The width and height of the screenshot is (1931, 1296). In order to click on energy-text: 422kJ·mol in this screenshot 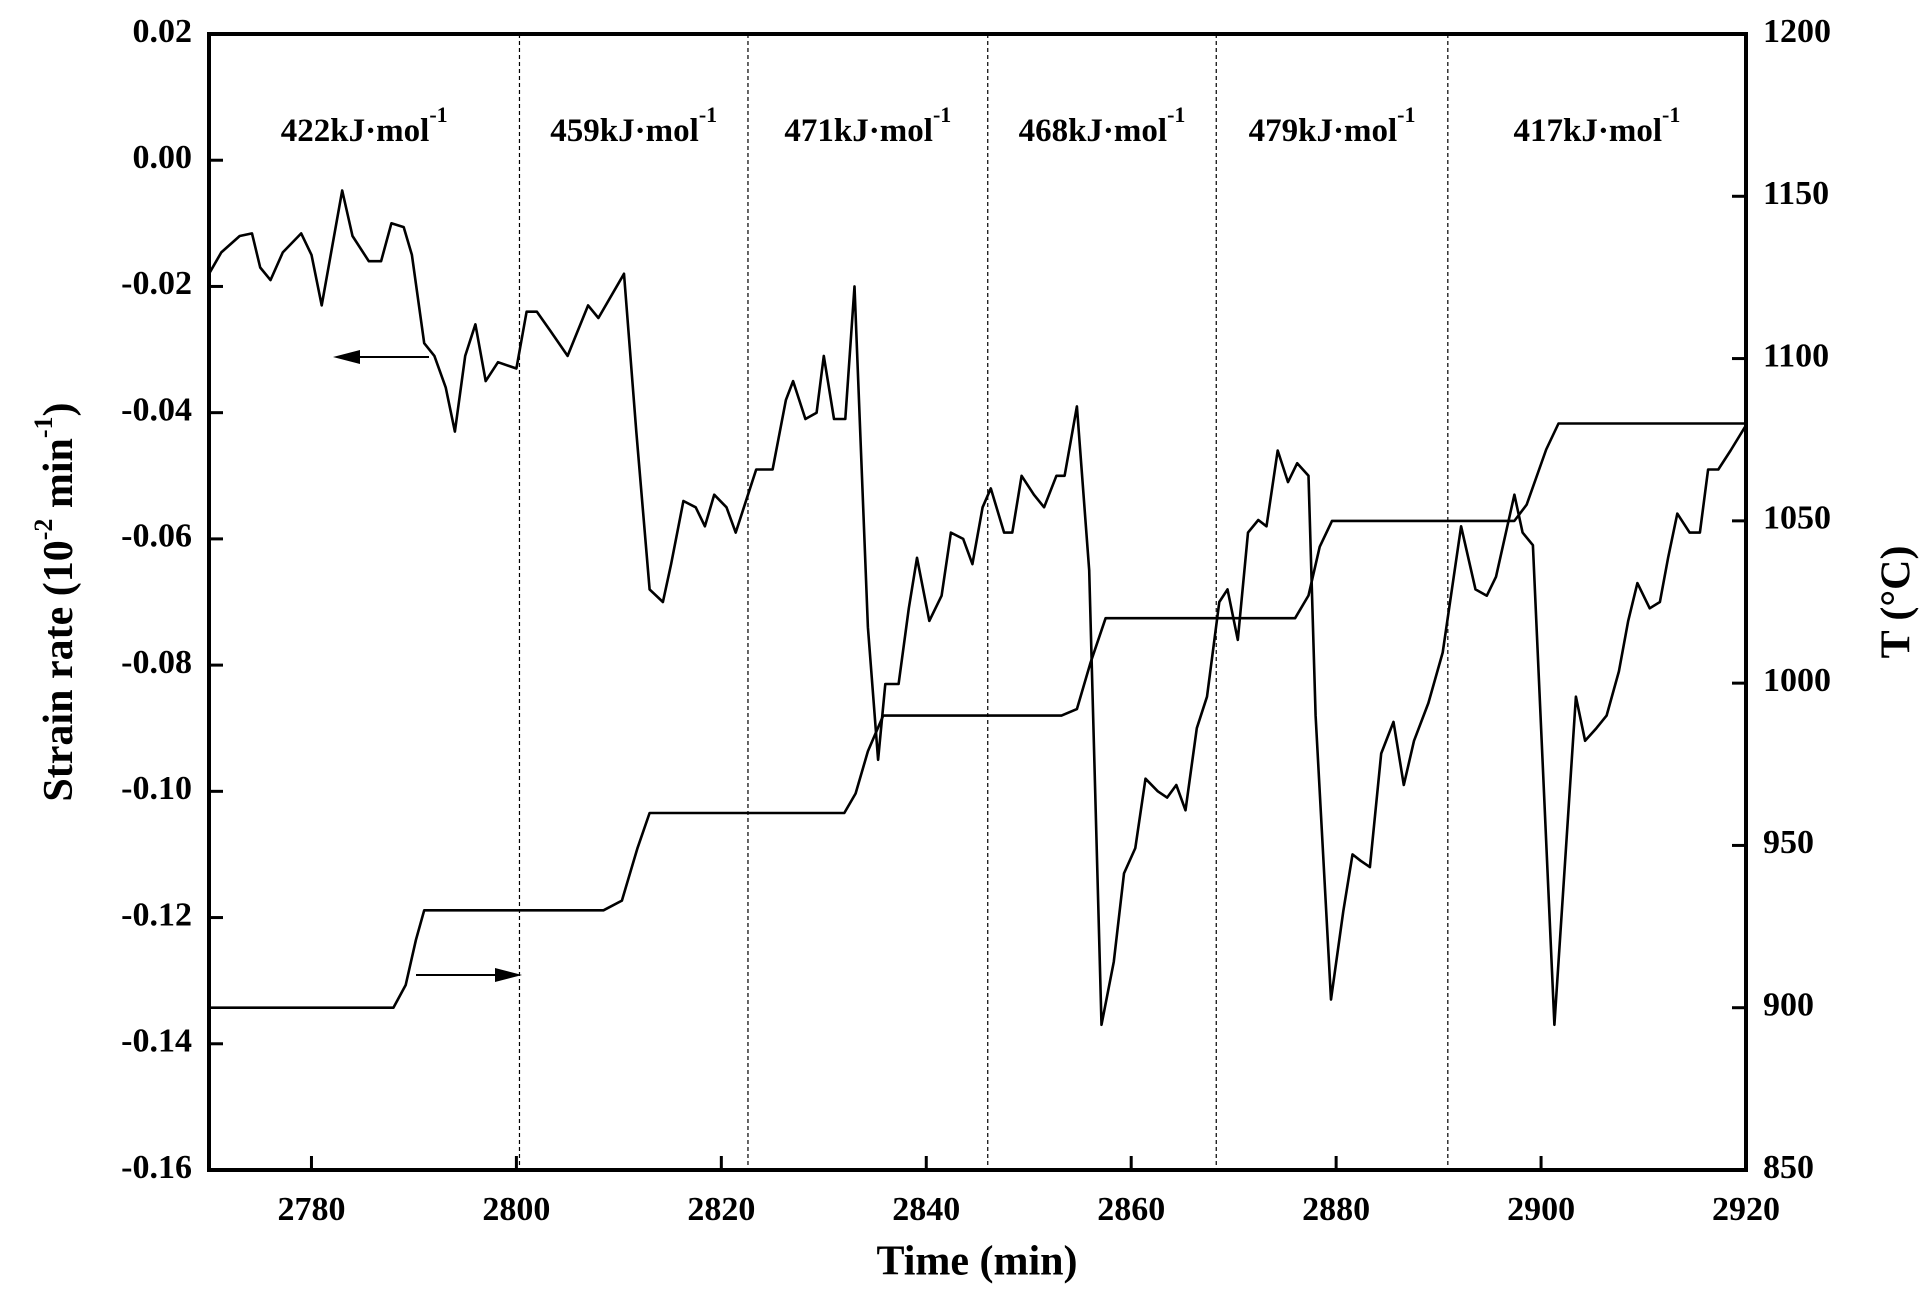, I will do `click(355, 131)`.